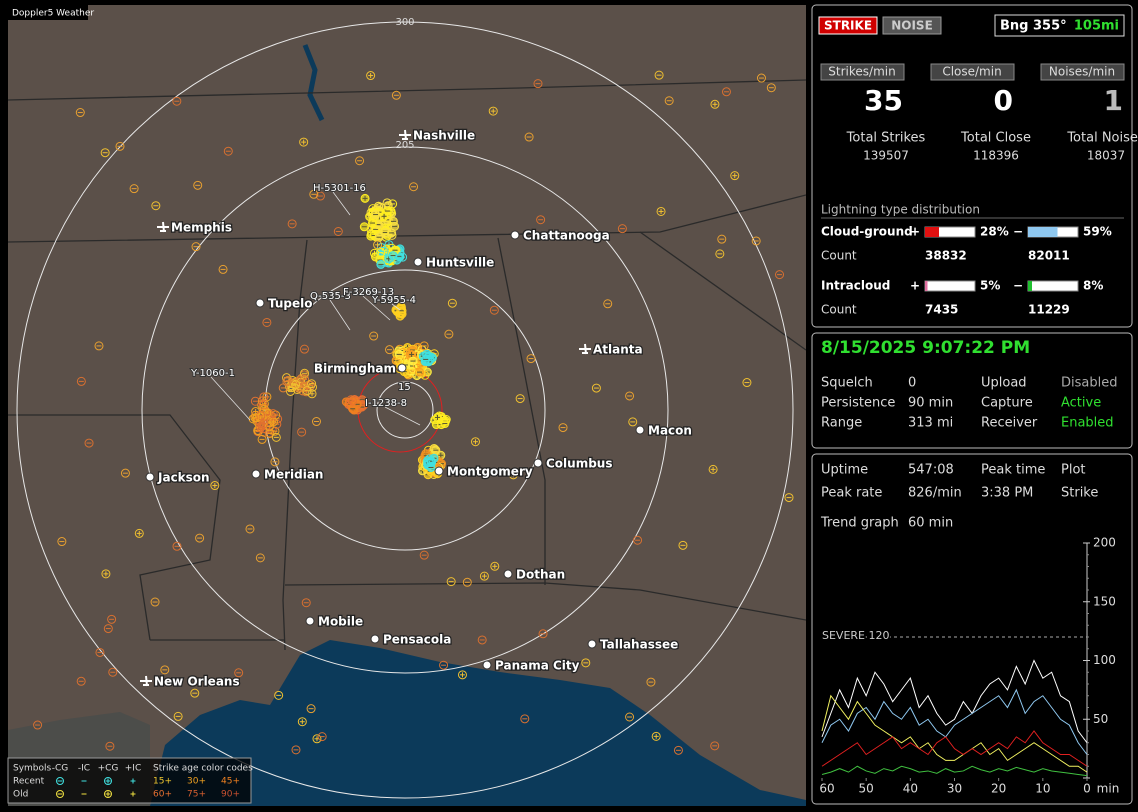  What do you see at coordinates (1104, 660) in the screenshot?
I see `y-tick-label: 100` at bounding box center [1104, 660].